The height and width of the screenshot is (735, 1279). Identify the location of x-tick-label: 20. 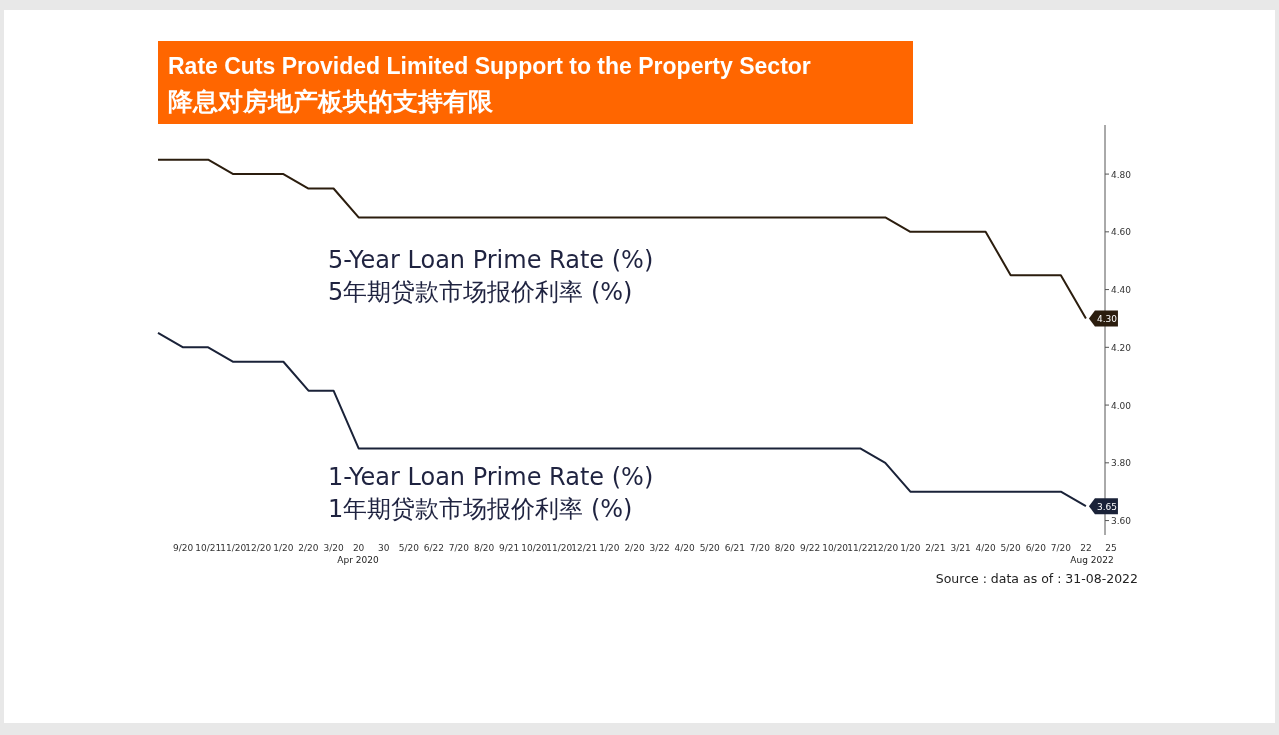
(358, 548).